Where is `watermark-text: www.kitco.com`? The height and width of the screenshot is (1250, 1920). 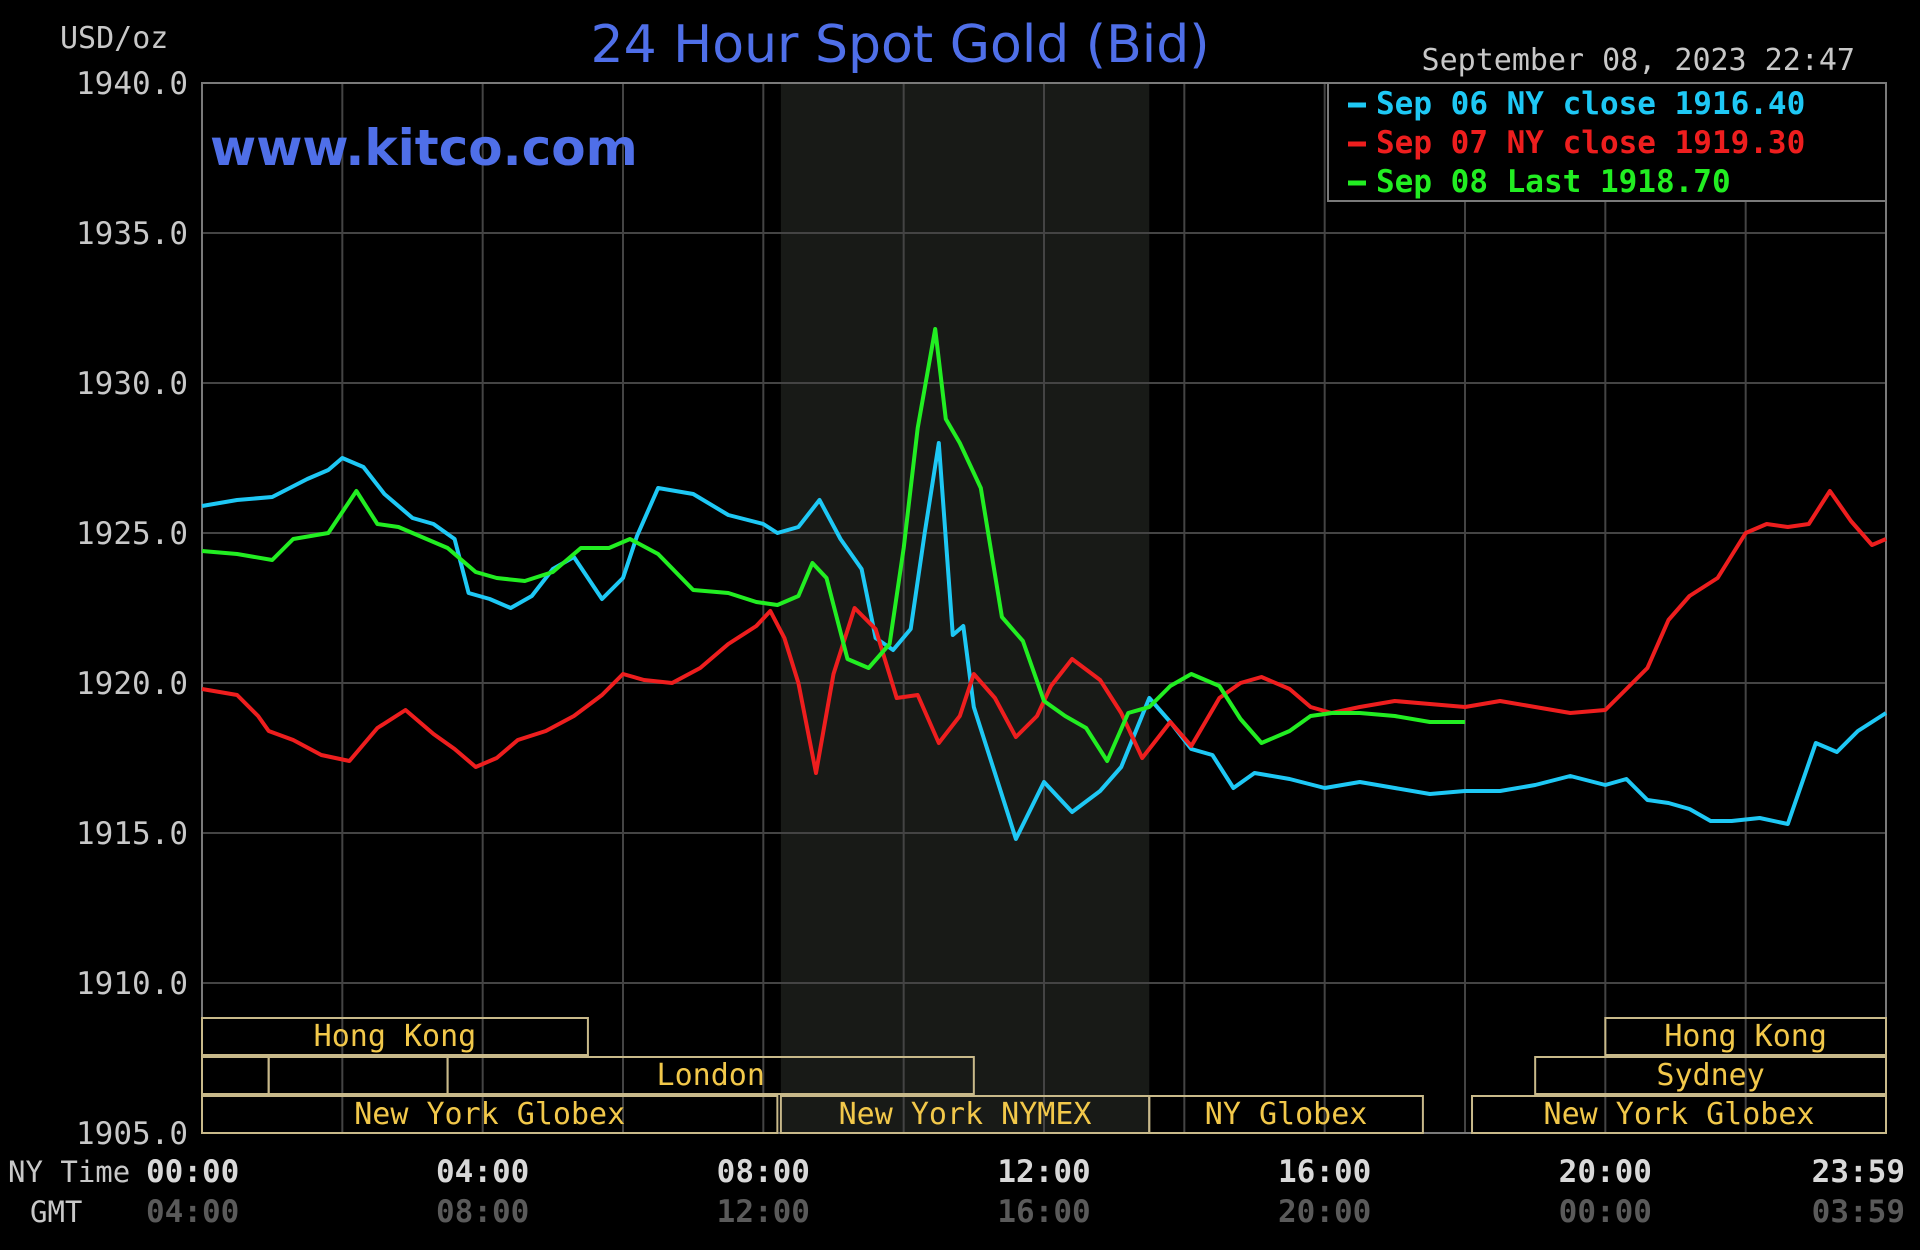
watermark-text: www.kitco.com is located at coordinates (424, 148).